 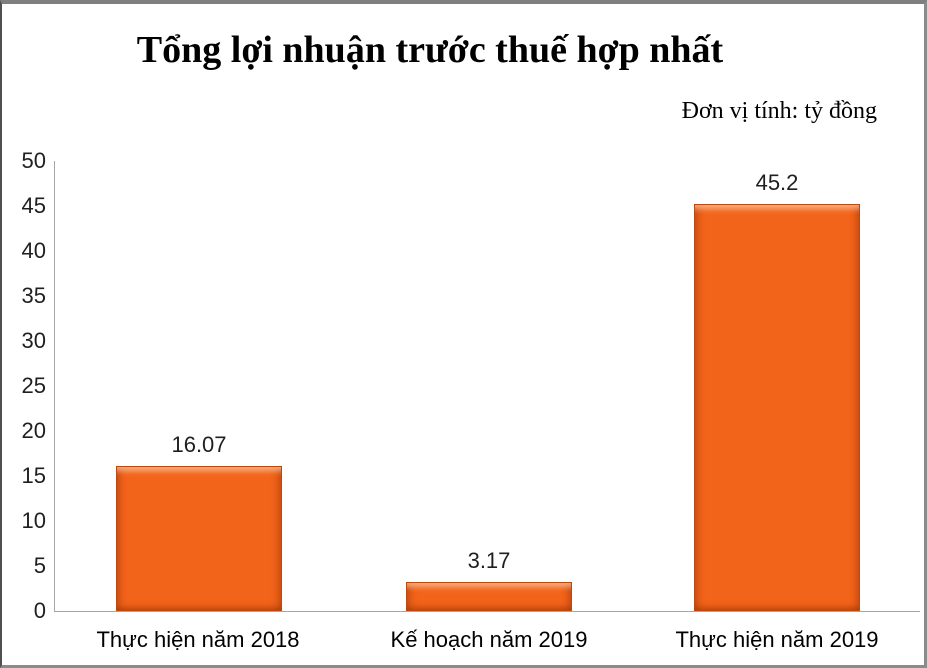 I want to click on x-category-label: Thực hiện năm 2018, so click(x=198, y=639).